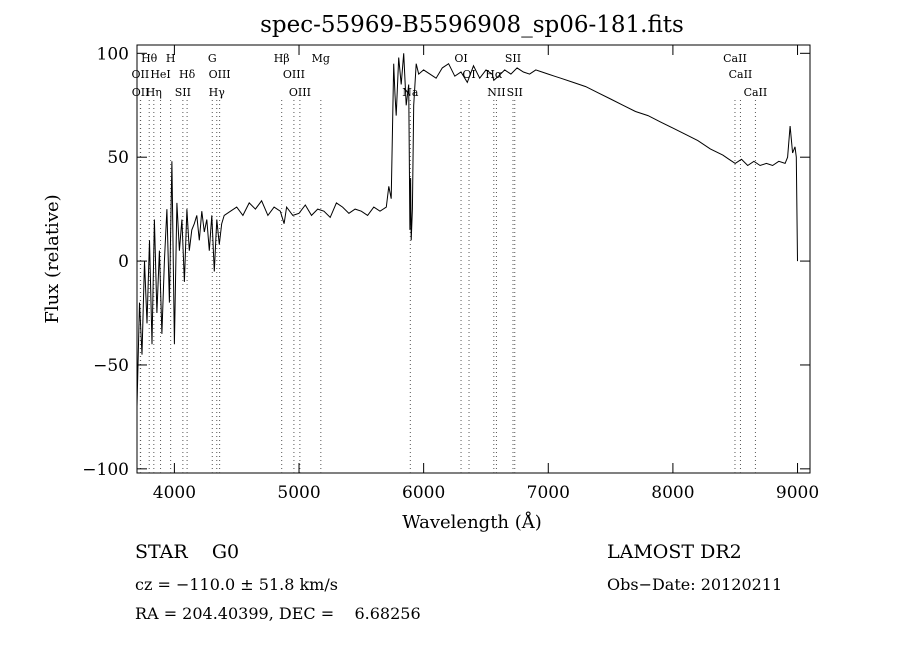  What do you see at coordinates (472, 522) in the screenshot?
I see `x-axis-label: Wavelength (Å)` at bounding box center [472, 522].